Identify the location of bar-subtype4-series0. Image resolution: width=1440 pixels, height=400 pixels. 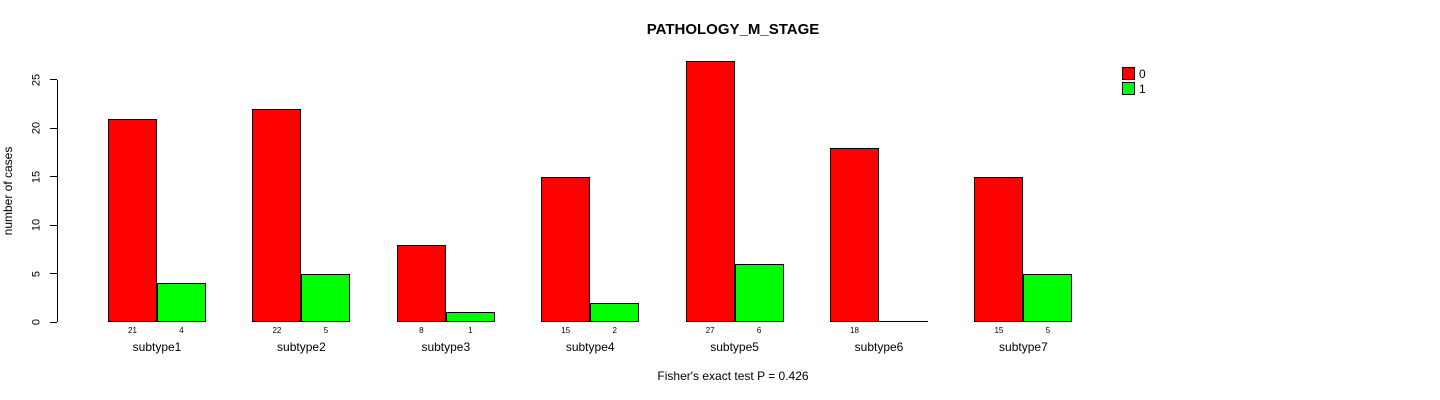
(566, 249).